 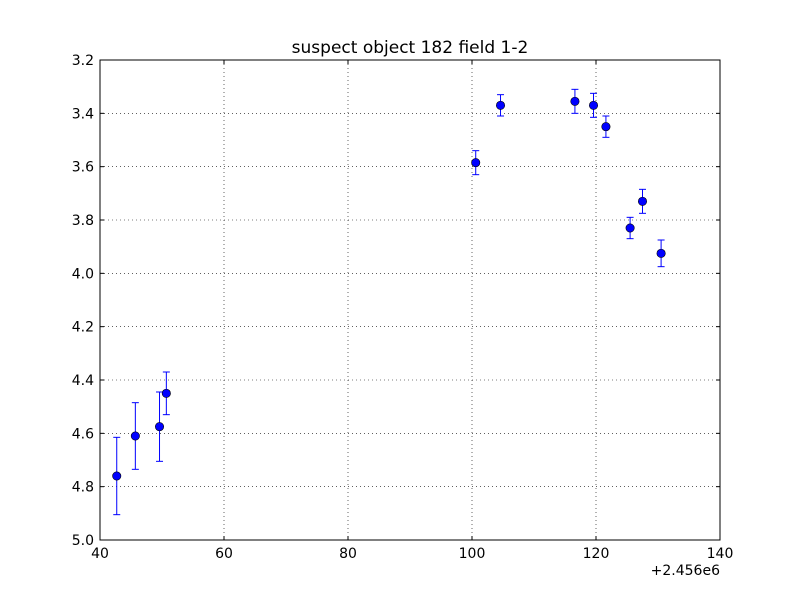 What do you see at coordinates (348, 554) in the screenshot?
I see `x-tick-label: 80` at bounding box center [348, 554].